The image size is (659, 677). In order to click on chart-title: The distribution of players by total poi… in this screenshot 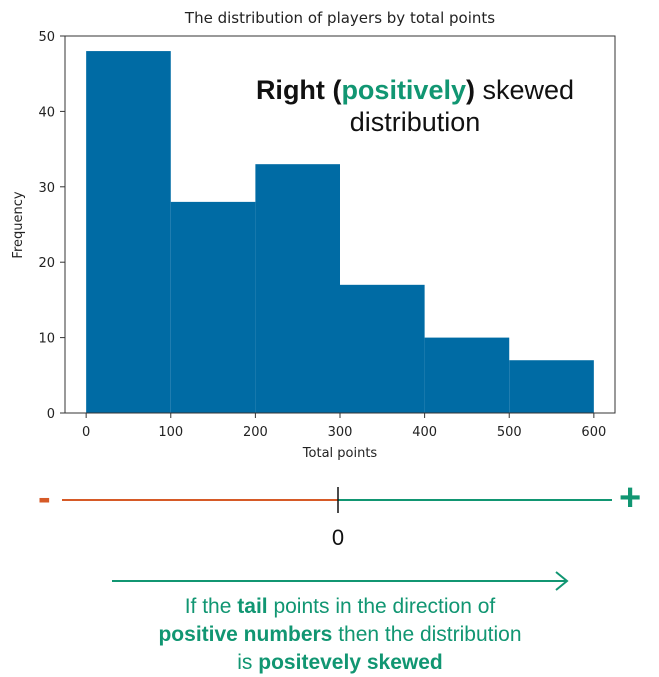, I will do `click(339, 18)`.